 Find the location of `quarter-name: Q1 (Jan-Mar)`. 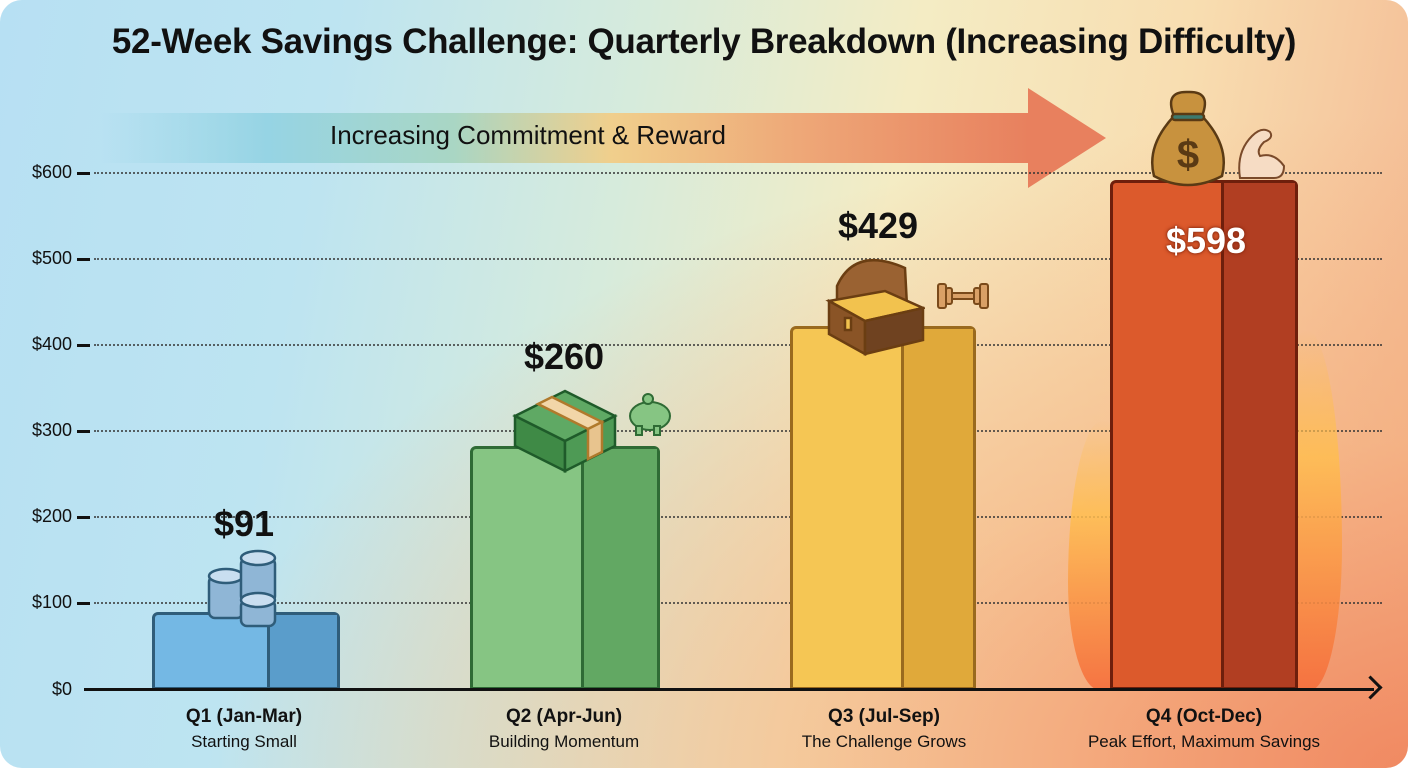

quarter-name: Q1 (Jan-Mar) is located at coordinates (244, 716).